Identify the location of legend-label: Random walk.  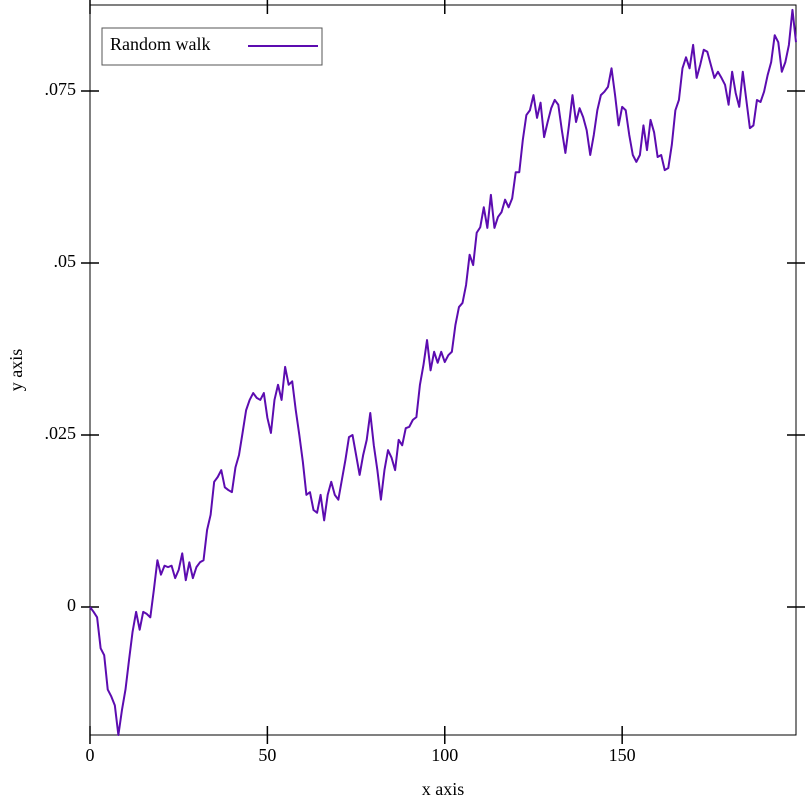
(160, 44).